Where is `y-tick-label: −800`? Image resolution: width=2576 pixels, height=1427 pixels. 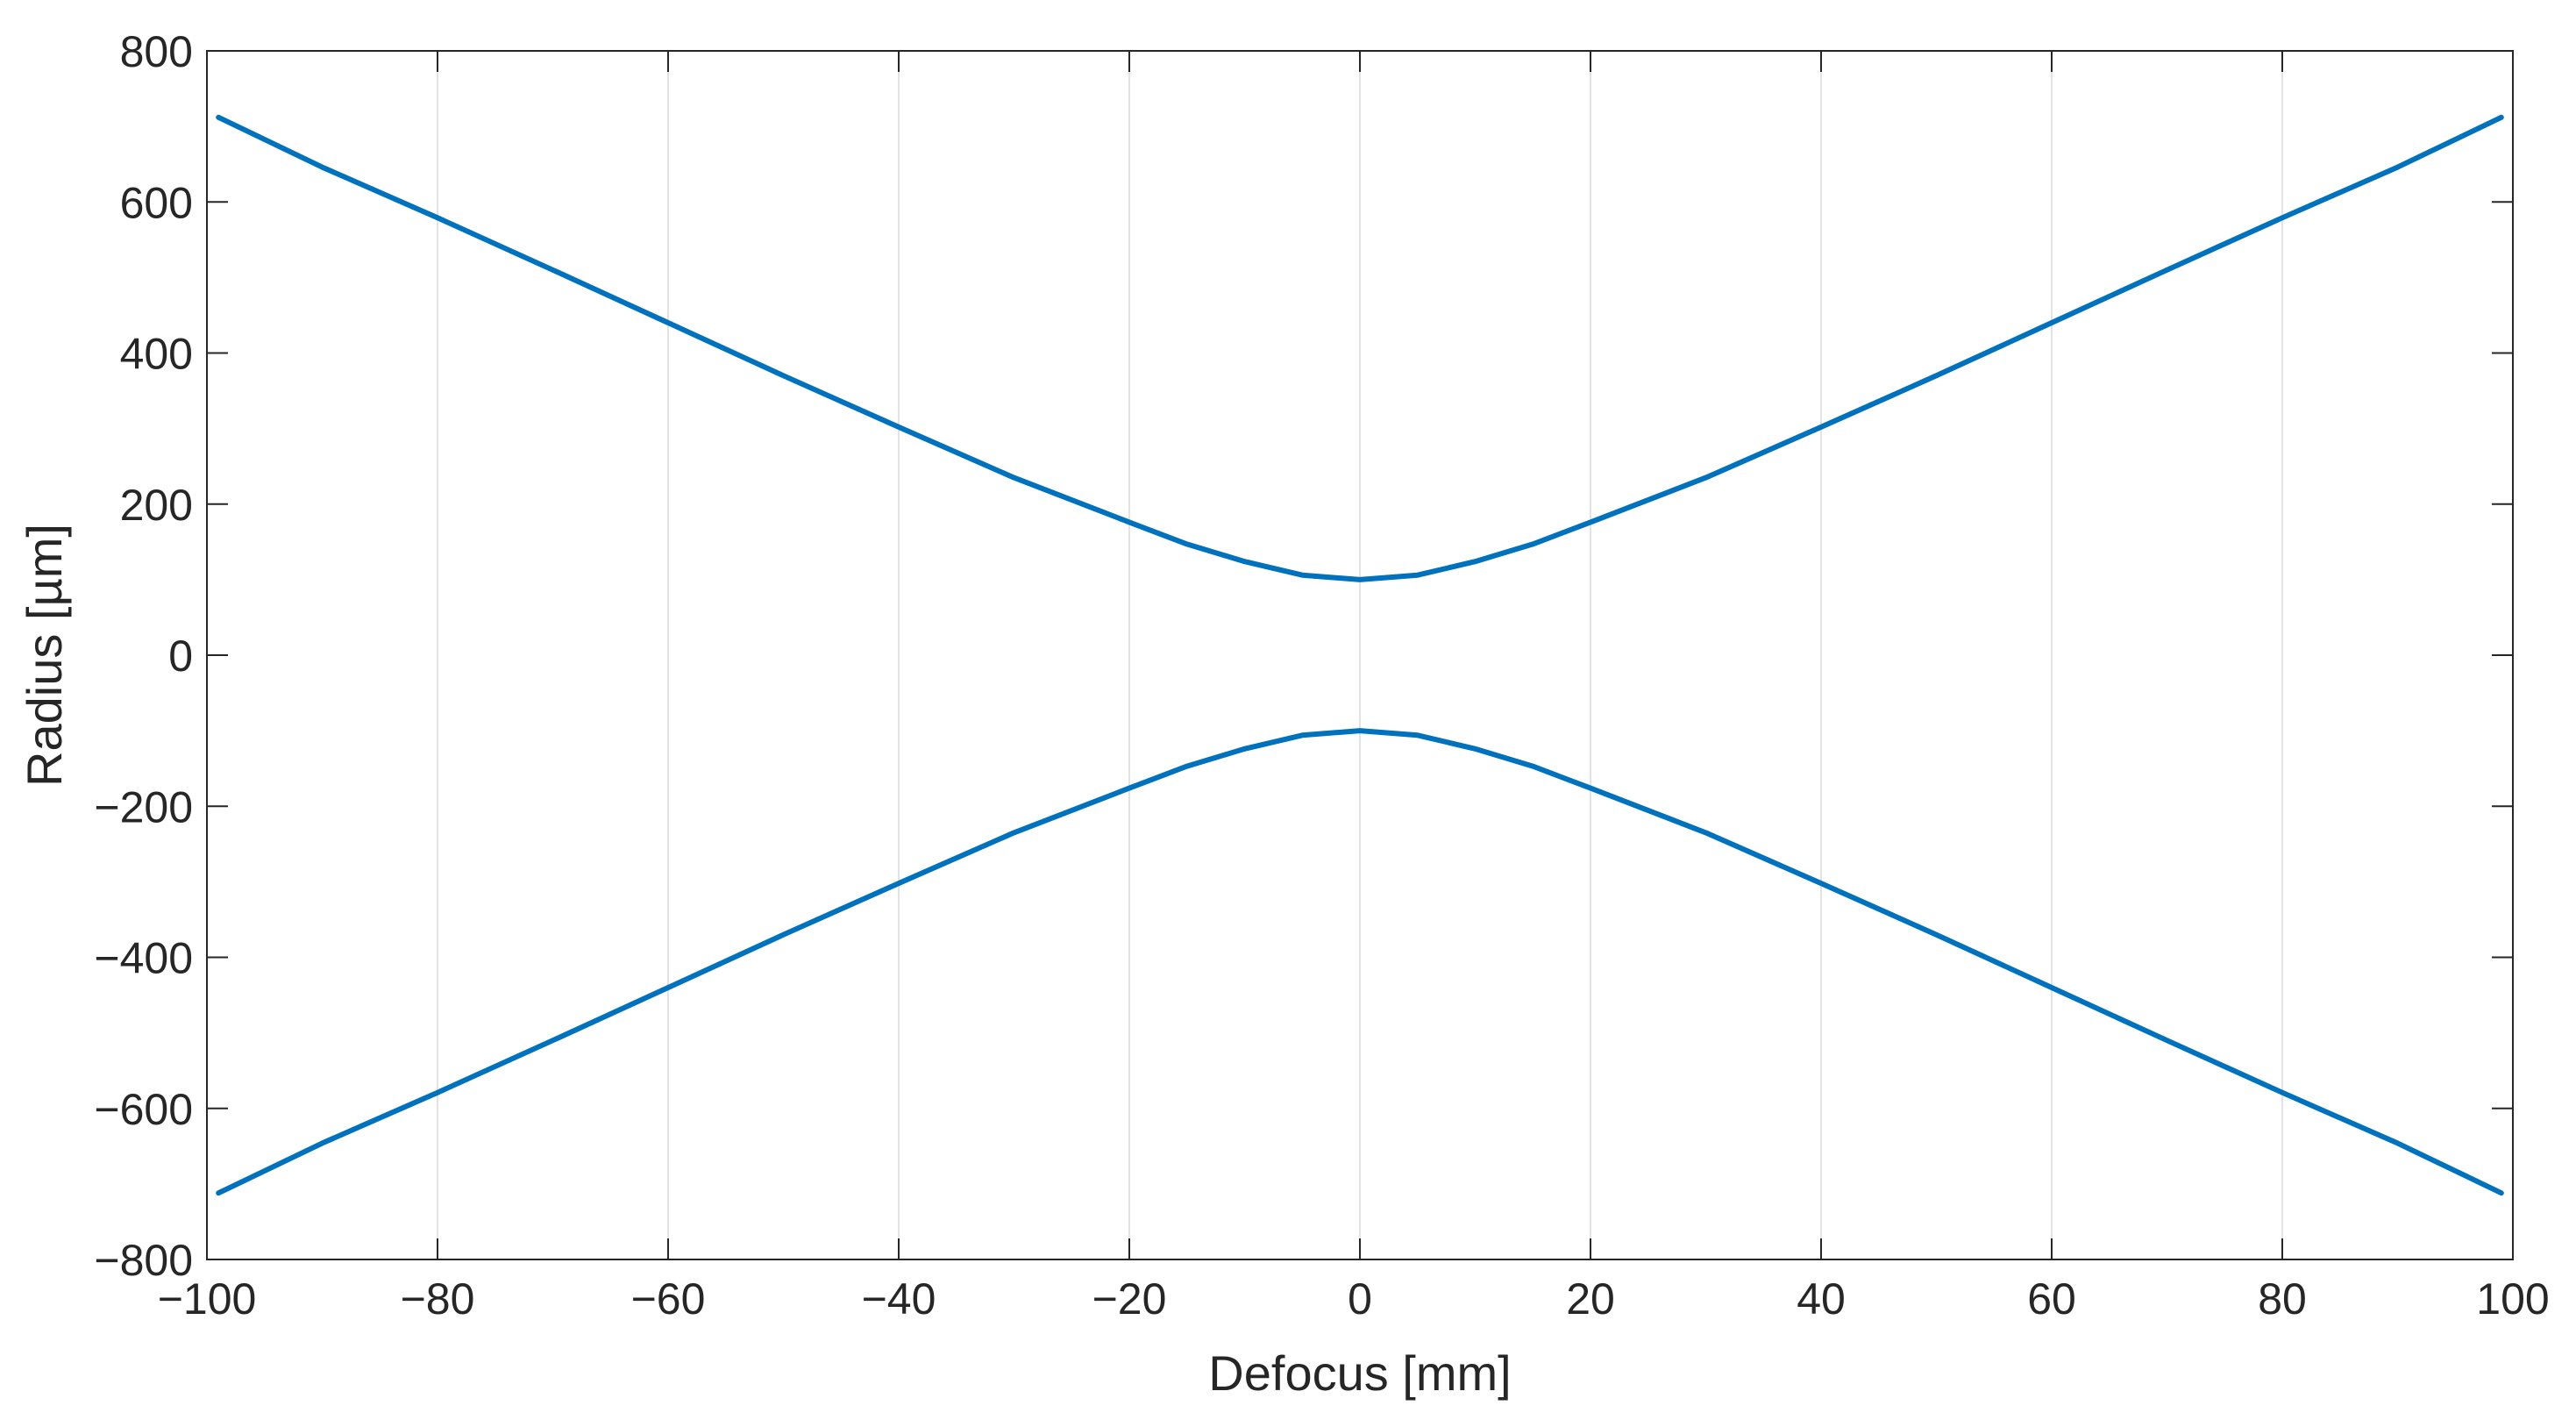
y-tick-label: −800 is located at coordinates (143, 1260).